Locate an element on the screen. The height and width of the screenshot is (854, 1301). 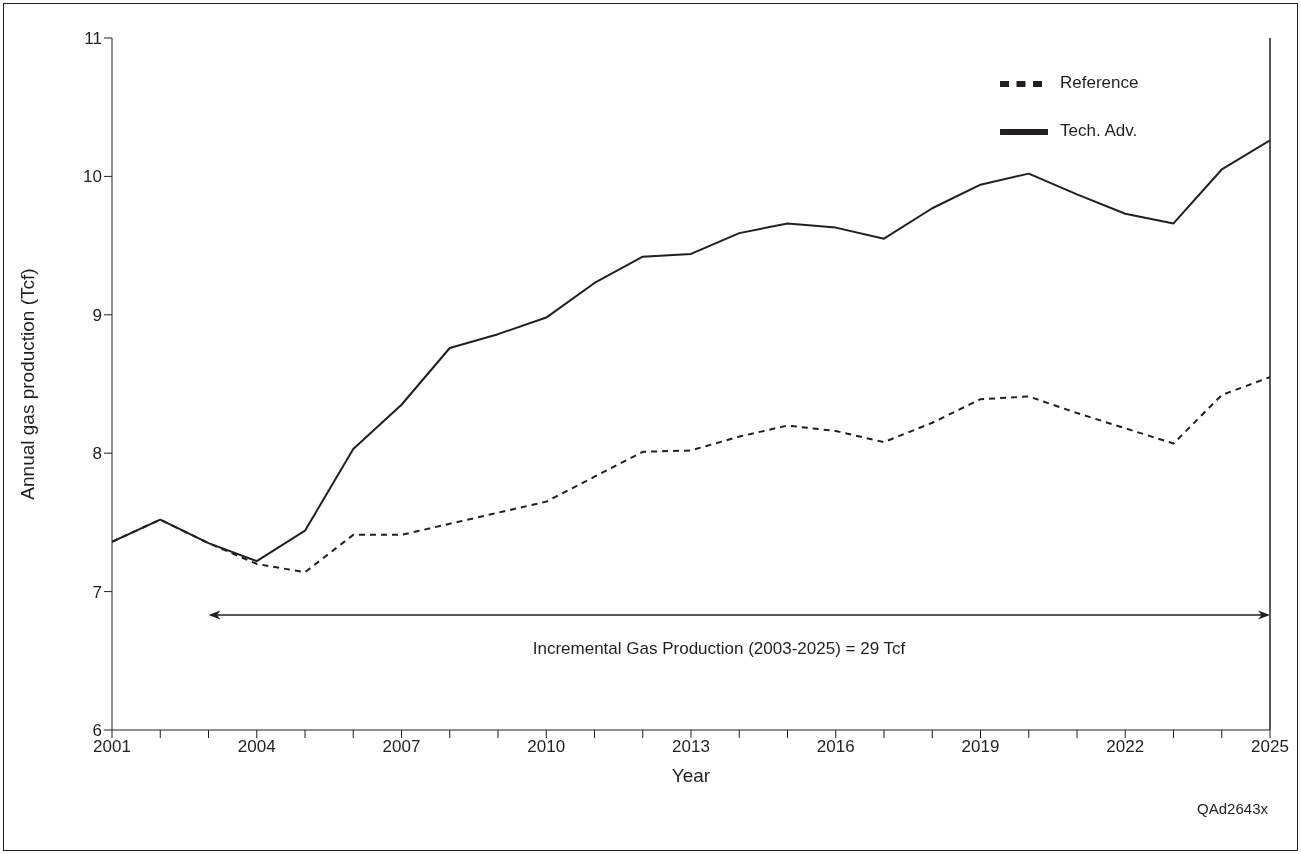
x-tick-label: 2016 is located at coordinates (835, 747).